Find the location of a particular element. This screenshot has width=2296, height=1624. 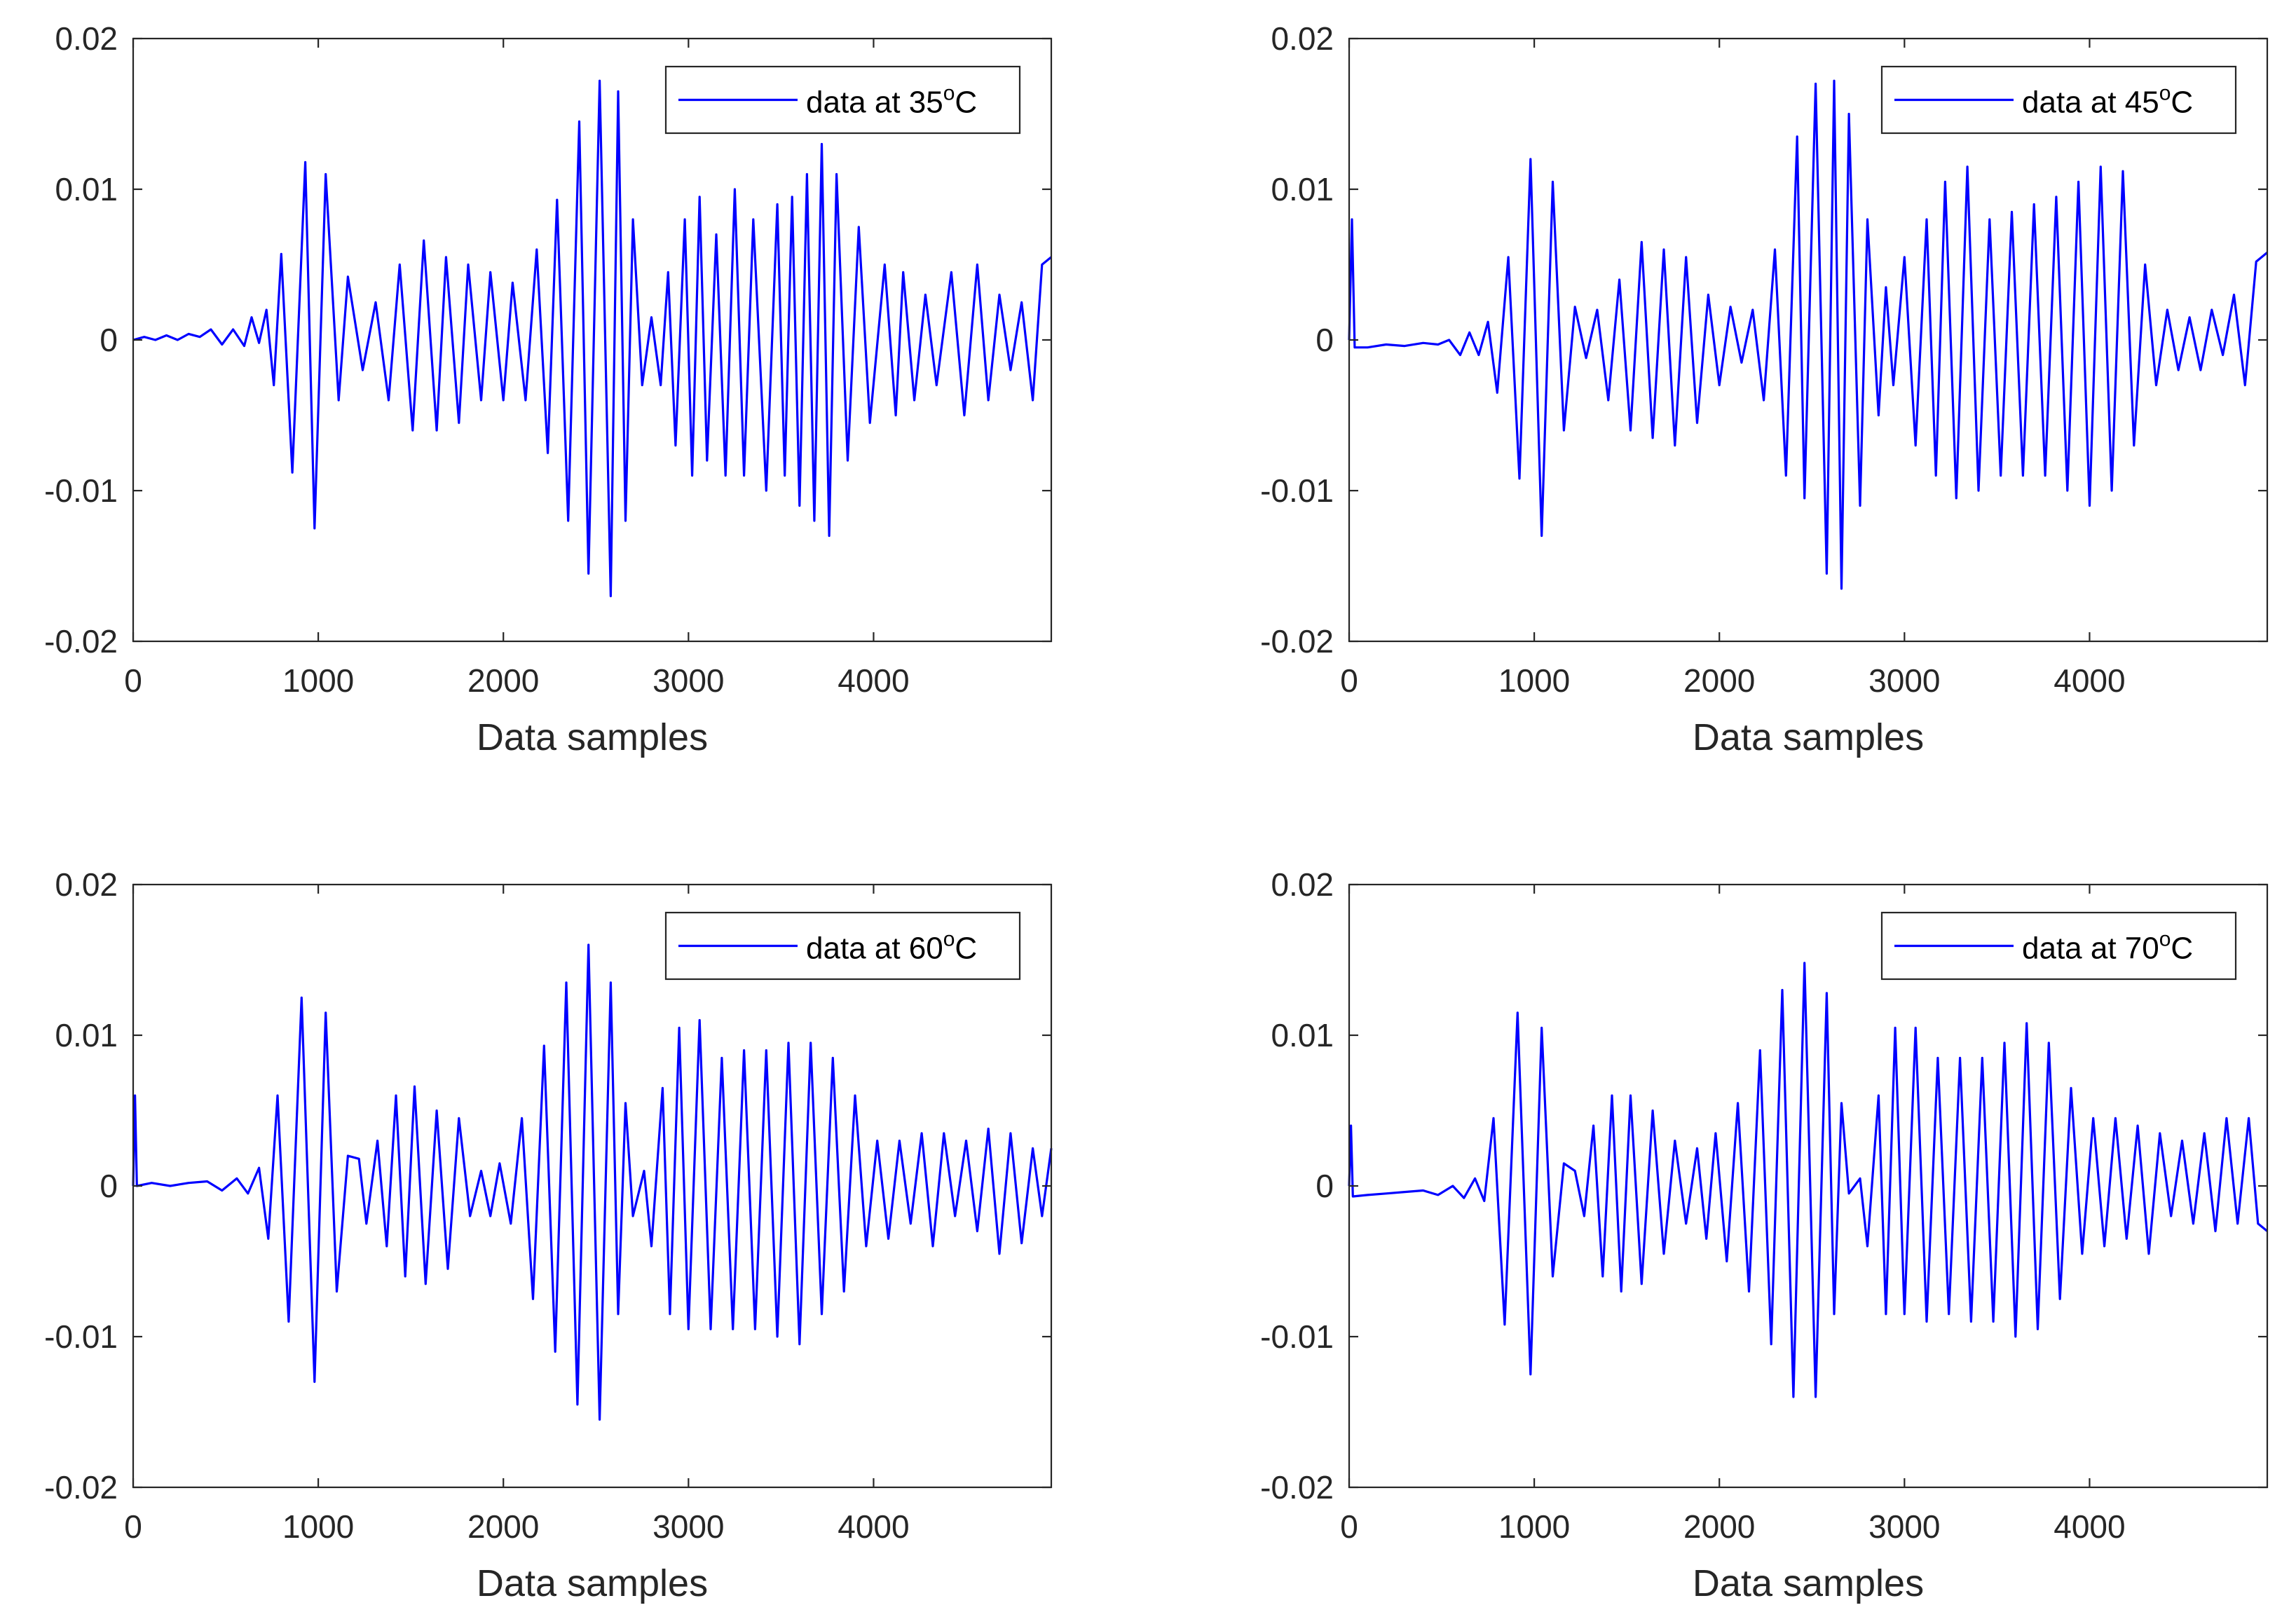

legend: data at 70oC is located at coordinates (2058, 946).